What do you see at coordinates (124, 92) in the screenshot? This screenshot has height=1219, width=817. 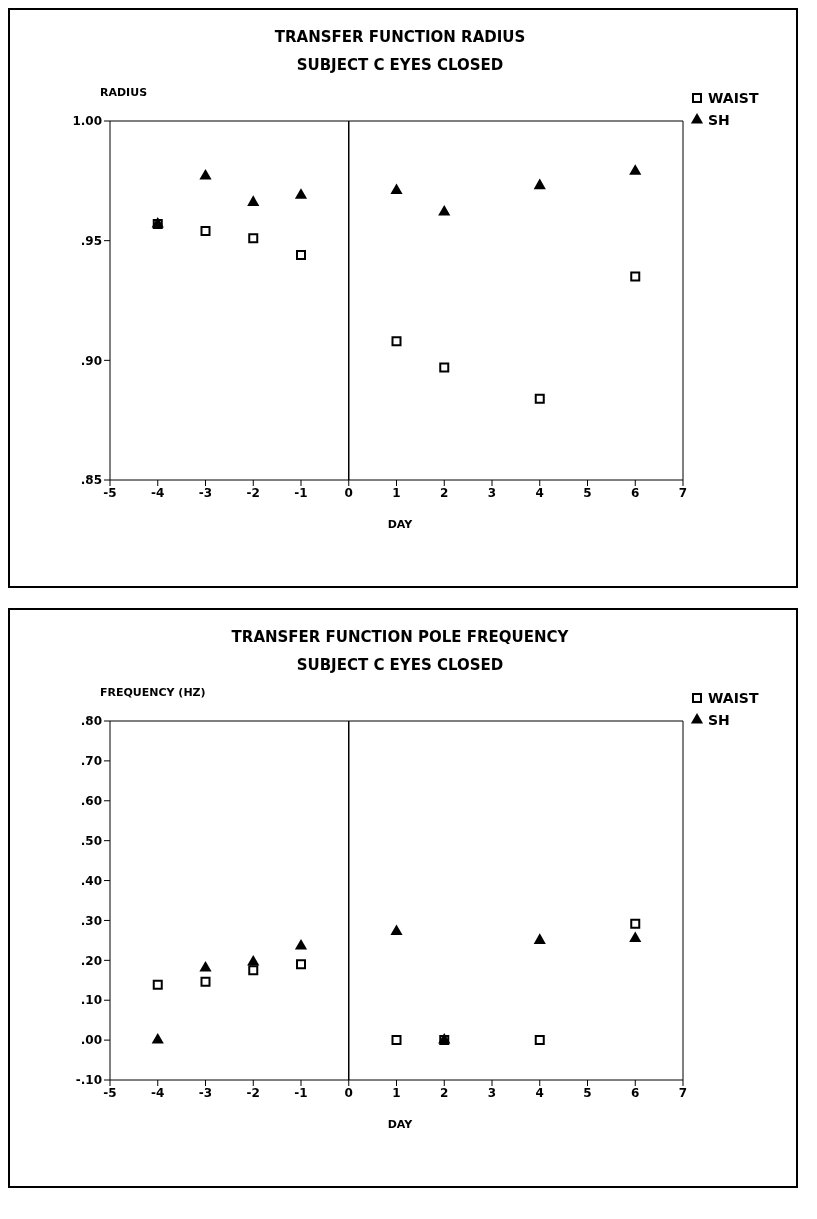 I see `y-axis-title: RADIUS` at bounding box center [124, 92].